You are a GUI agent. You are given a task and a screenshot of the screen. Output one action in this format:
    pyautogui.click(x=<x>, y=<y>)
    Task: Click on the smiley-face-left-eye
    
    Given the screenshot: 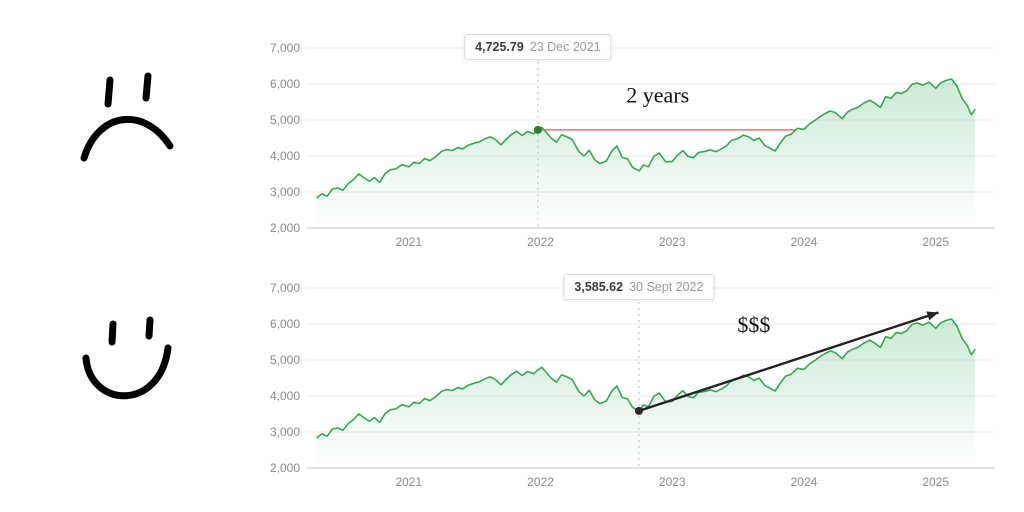 What is the action you would take?
    pyautogui.click(x=112, y=333)
    